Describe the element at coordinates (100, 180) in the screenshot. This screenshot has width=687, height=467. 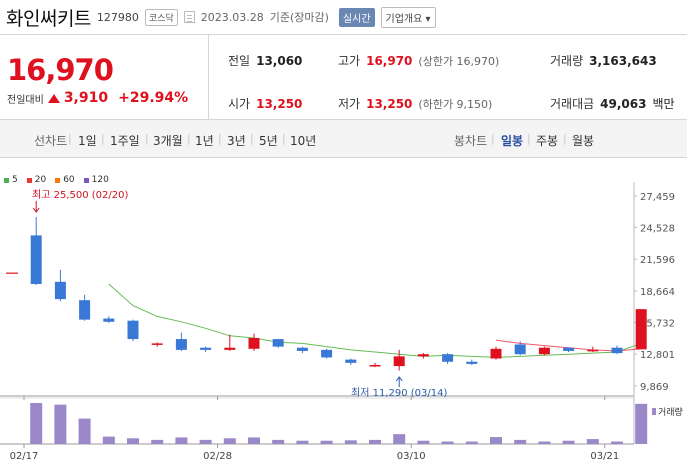
I see `legend-label: 120` at that location.